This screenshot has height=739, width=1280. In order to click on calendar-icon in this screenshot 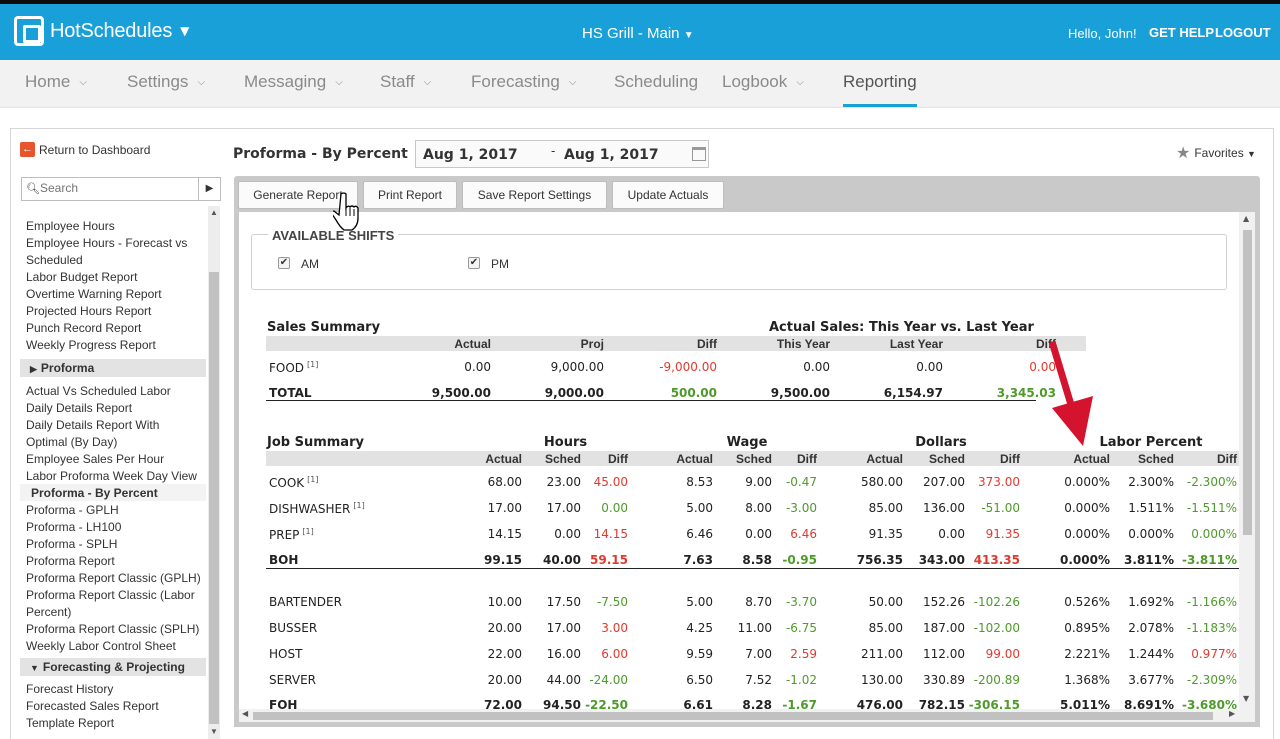, I will do `click(699, 154)`.